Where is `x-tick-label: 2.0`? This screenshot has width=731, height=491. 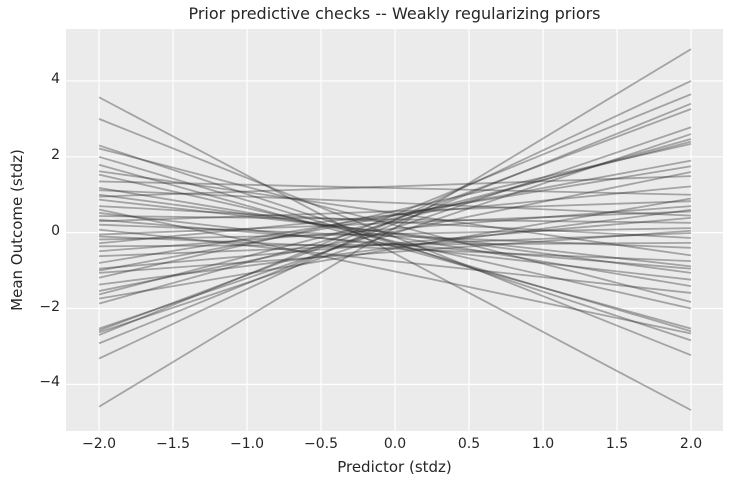 x-tick-label: 2.0 is located at coordinates (691, 444).